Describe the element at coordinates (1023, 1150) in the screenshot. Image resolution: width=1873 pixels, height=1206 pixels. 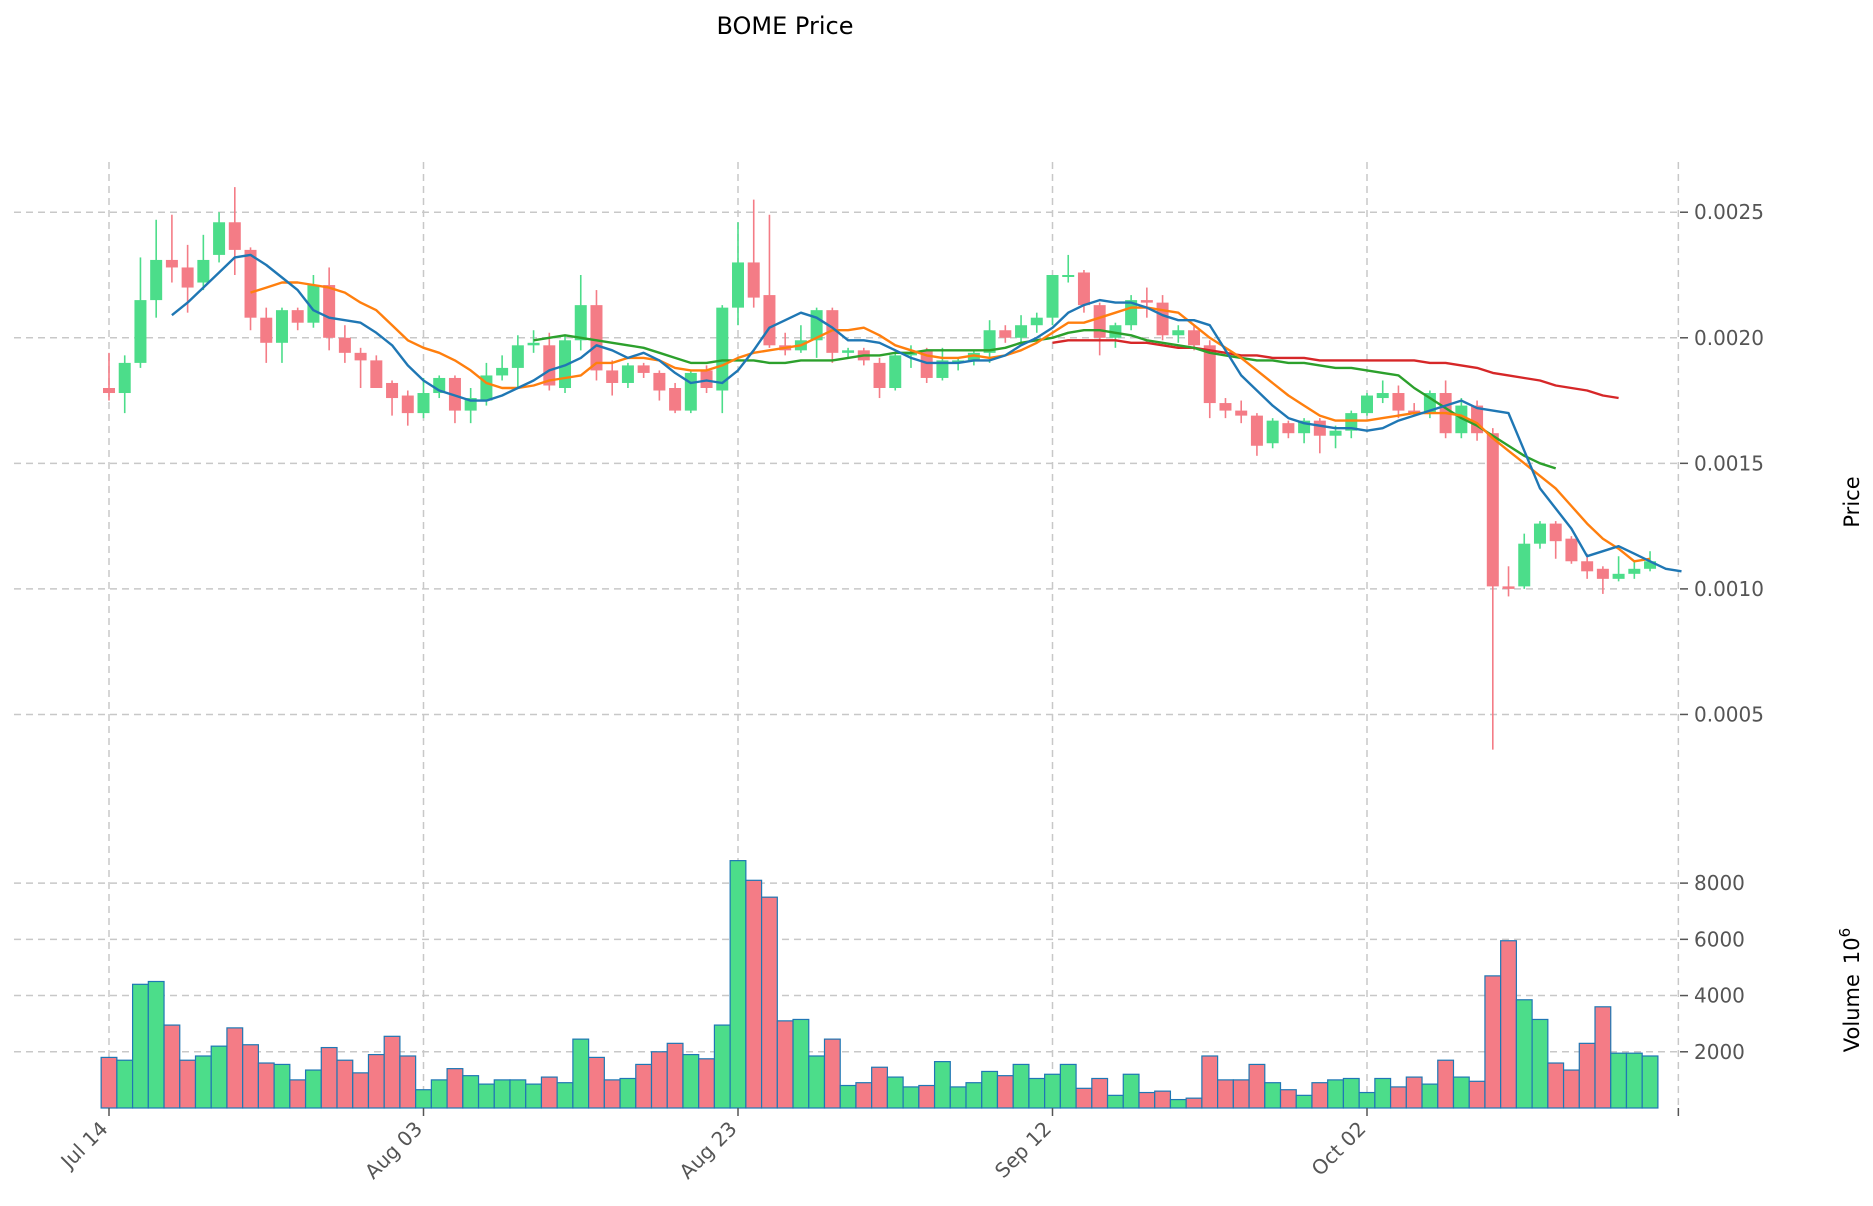
I see `date-tick-label: Sep 12` at that location.